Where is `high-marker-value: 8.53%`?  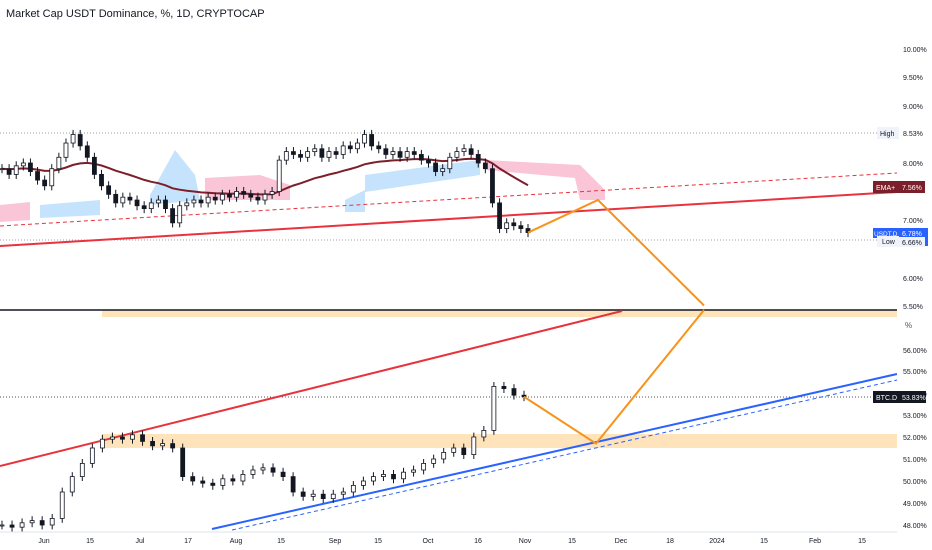 high-marker-value: 8.53% is located at coordinates (913, 134).